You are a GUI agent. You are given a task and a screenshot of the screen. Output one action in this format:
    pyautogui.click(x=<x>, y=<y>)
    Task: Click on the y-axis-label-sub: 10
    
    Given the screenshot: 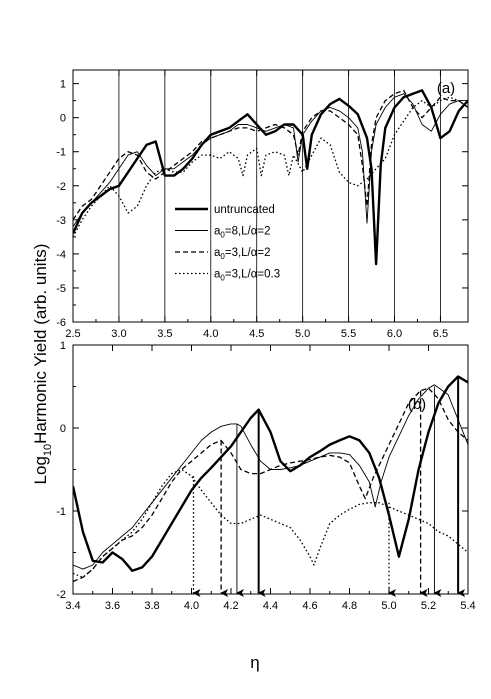 What is the action you would take?
    pyautogui.click(x=48, y=450)
    